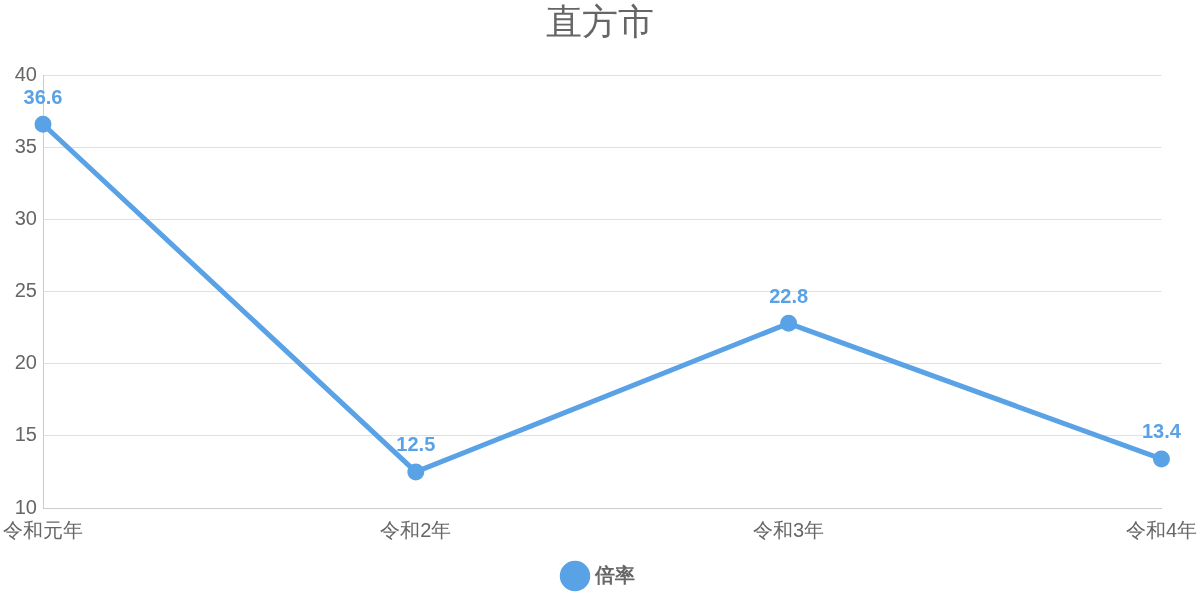 This screenshot has height=600, width=1200. I want to click on data-label: 13.4, so click(1161, 431).